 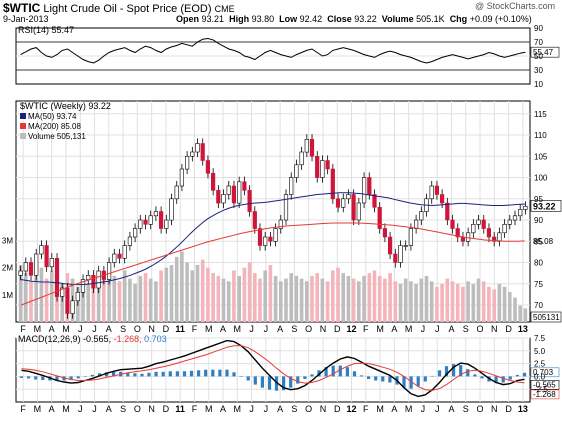 I want to click on ma50-legend: MA(50) 93.74, so click(x=52, y=116).